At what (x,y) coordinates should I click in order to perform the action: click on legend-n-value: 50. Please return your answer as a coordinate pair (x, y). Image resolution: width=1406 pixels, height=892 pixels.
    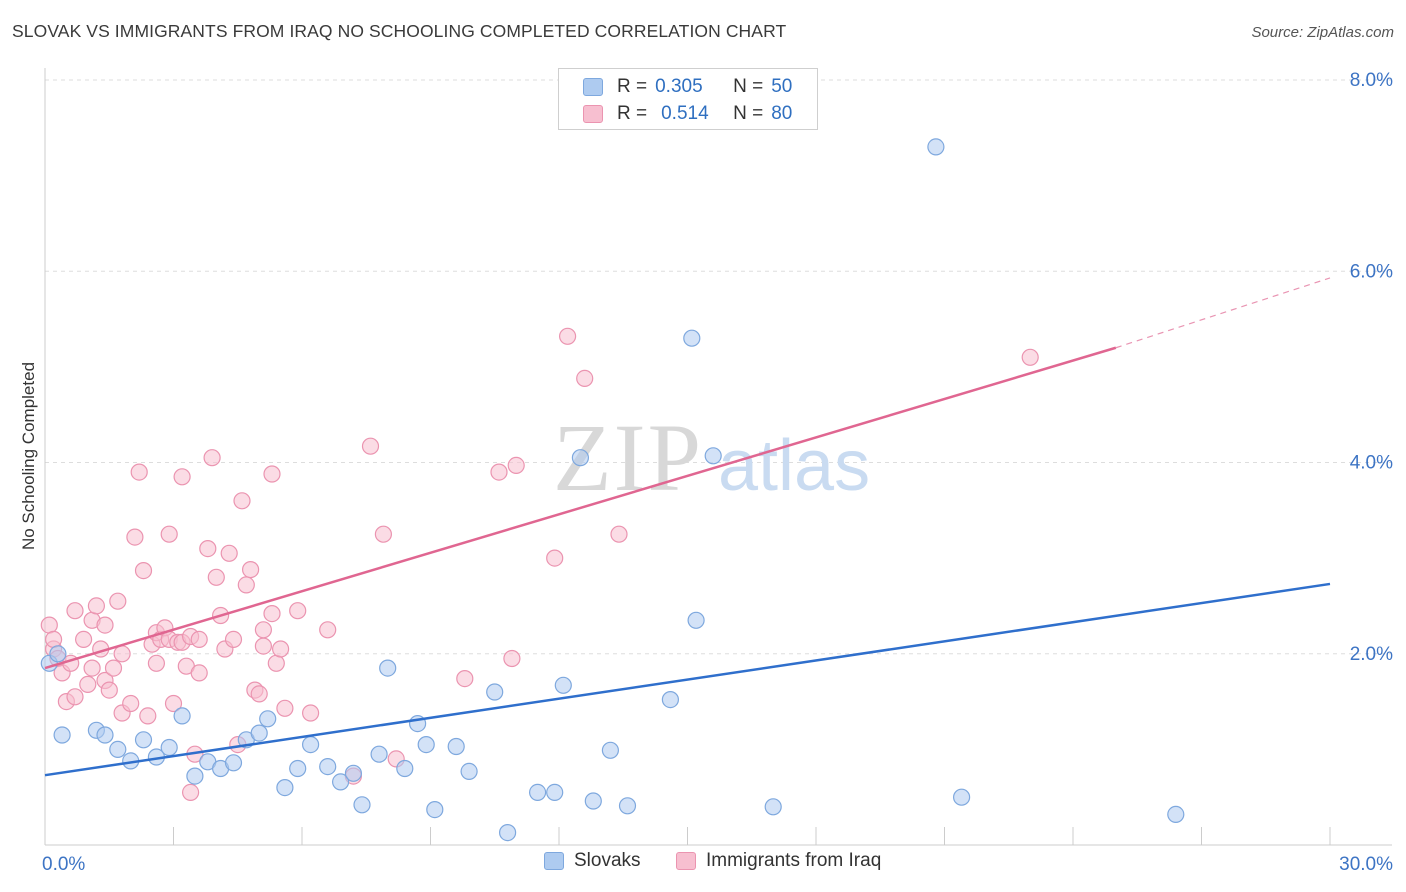
    Looking at the image, I should click on (782, 86).